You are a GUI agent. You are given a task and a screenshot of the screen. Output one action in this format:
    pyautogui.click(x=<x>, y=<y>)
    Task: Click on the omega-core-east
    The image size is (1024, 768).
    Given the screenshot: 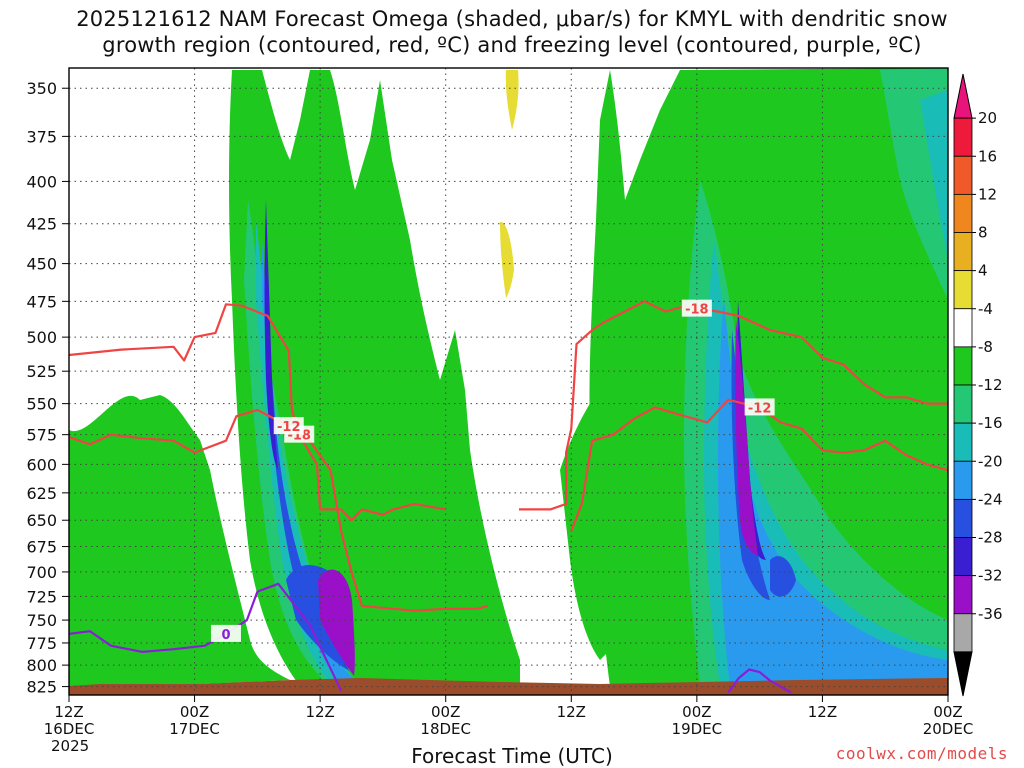 What is the action you would take?
    pyautogui.click(x=746, y=438)
    